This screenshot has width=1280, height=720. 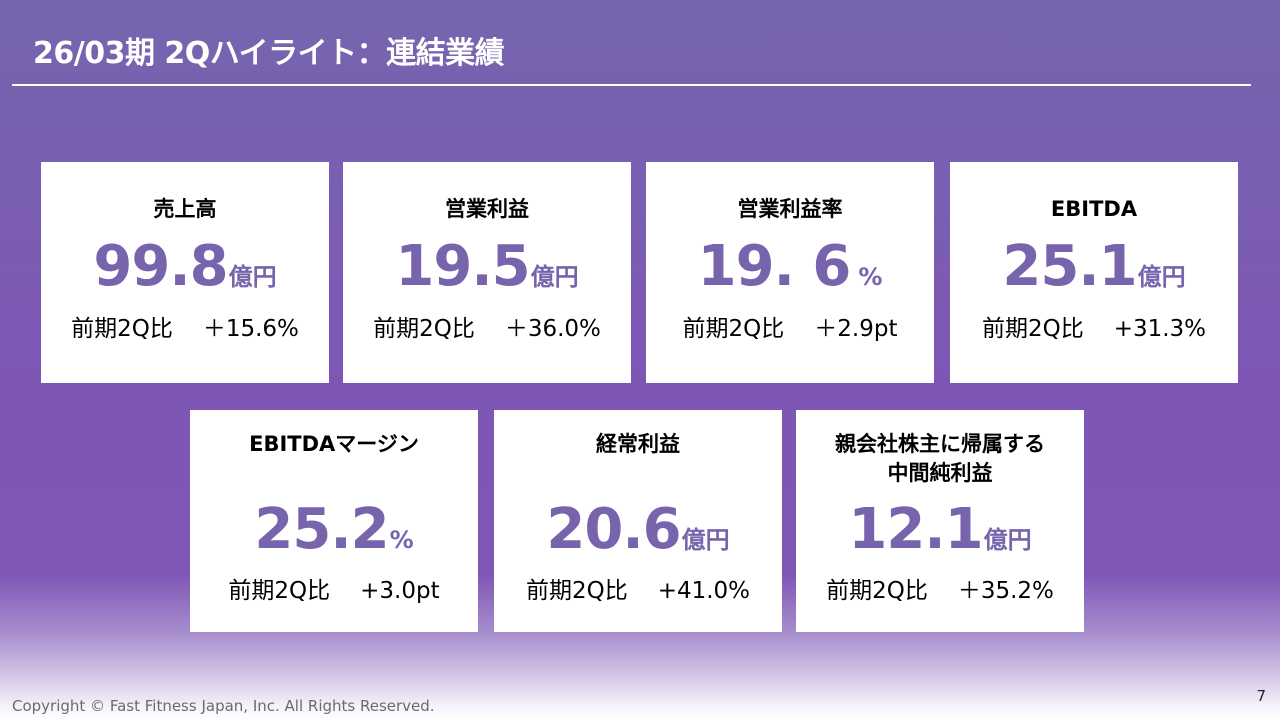 What do you see at coordinates (704, 591) in the screenshot?
I see `compare-change: +41.0%` at bounding box center [704, 591].